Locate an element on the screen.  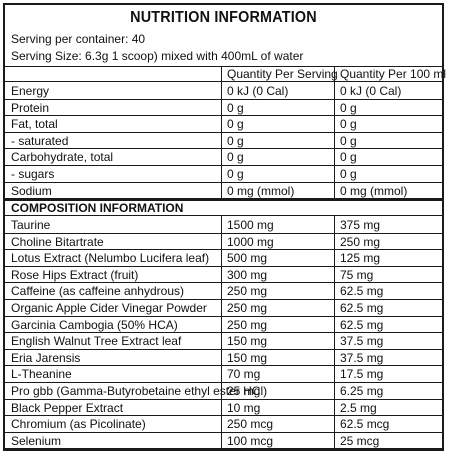
nutrition-name: - saturated is located at coordinates (40, 140).